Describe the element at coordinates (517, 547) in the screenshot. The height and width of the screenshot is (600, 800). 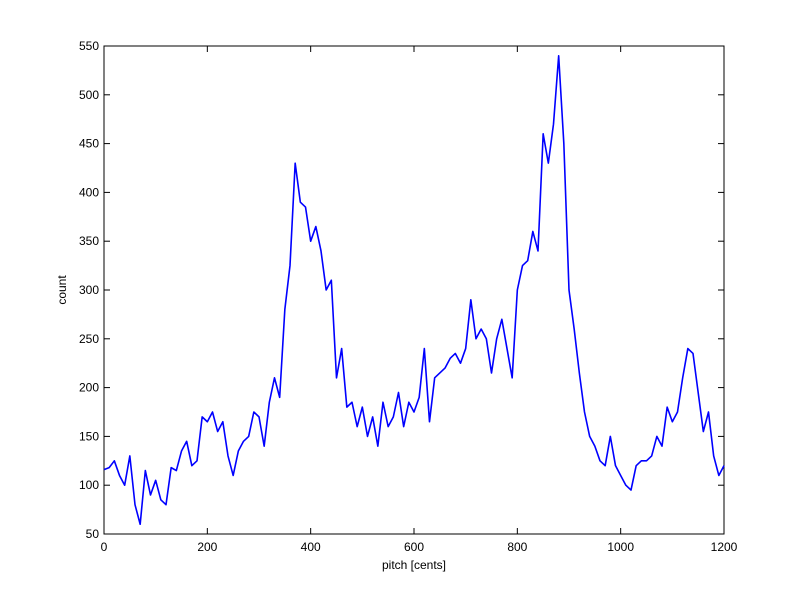
I see `x-tick-label: 800` at that location.